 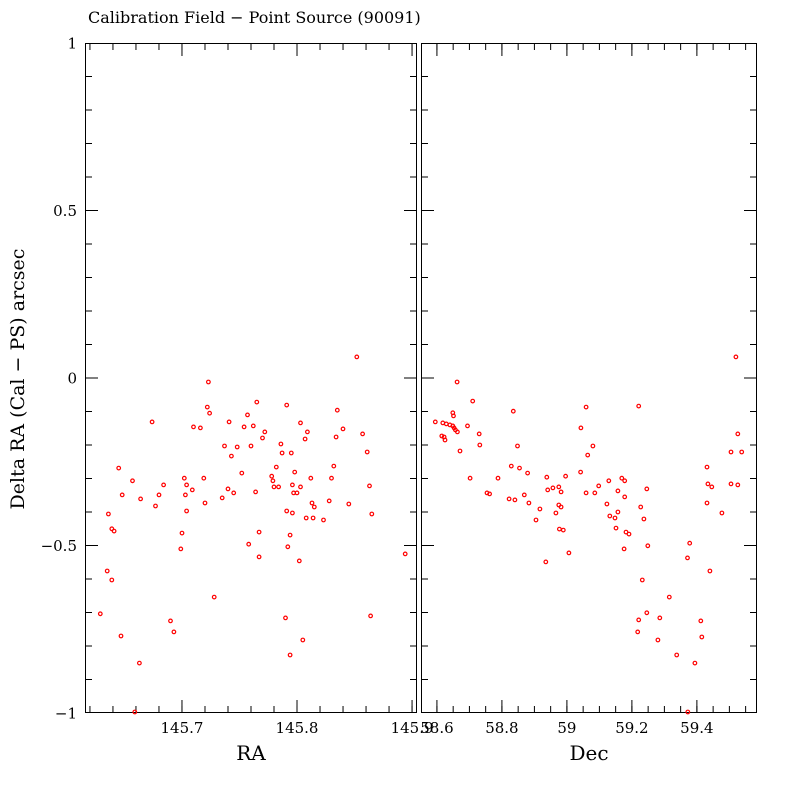 What do you see at coordinates (631, 728) in the screenshot?
I see `x-tick-label: 59.2` at bounding box center [631, 728].